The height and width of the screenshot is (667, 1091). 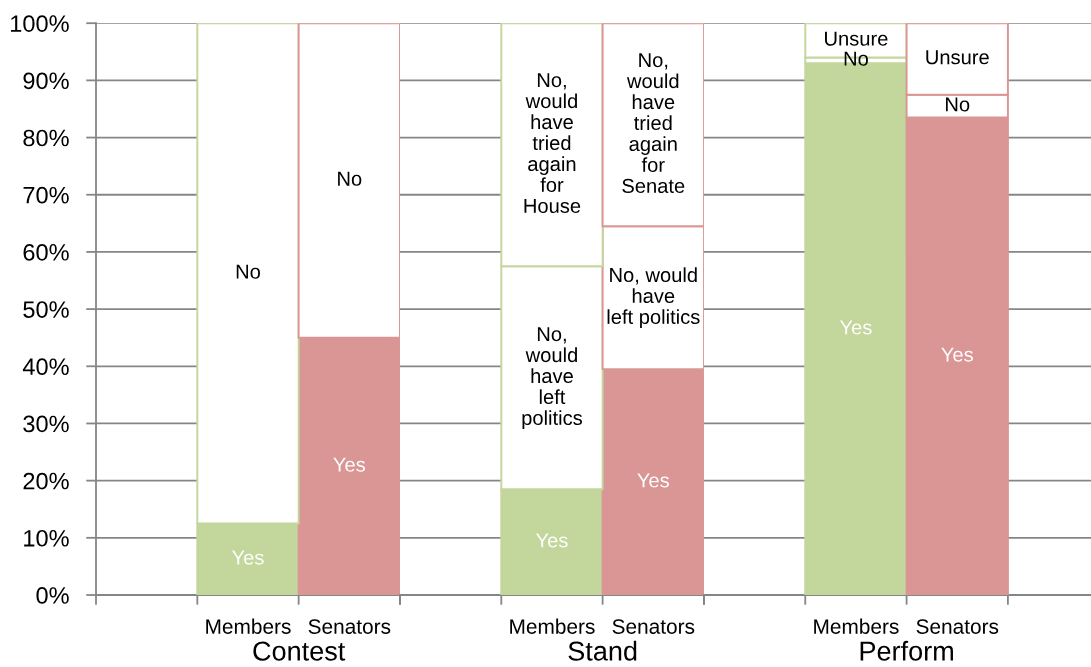 What do you see at coordinates (906, 650) in the screenshot?
I see `x-axis-title: Perform` at bounding box center [906, 650].